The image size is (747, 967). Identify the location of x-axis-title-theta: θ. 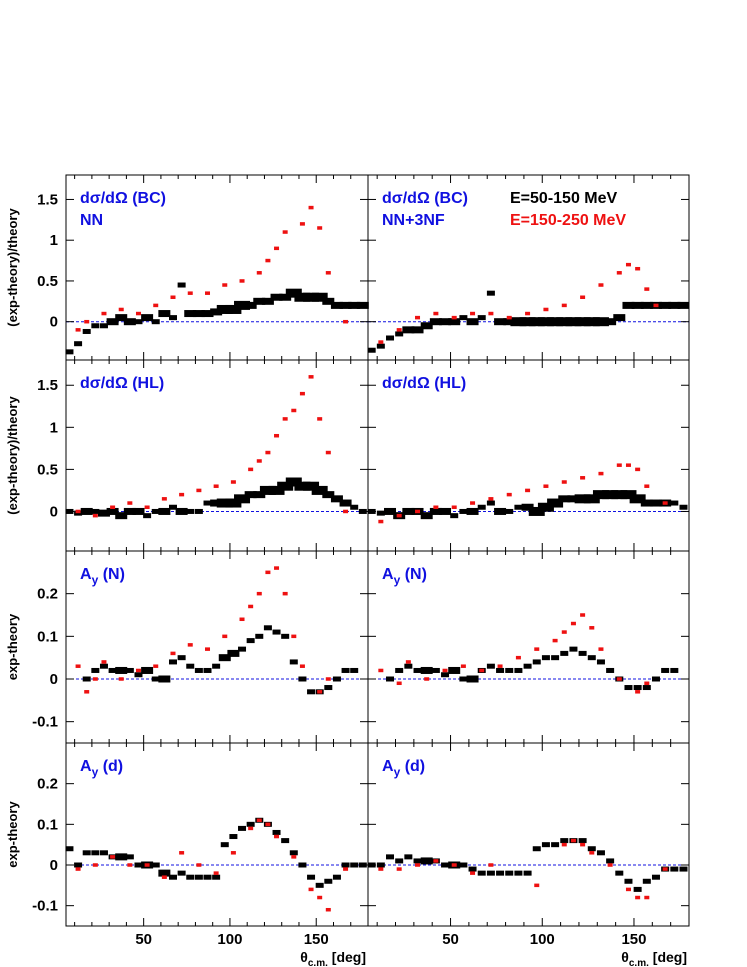
(625, 957).